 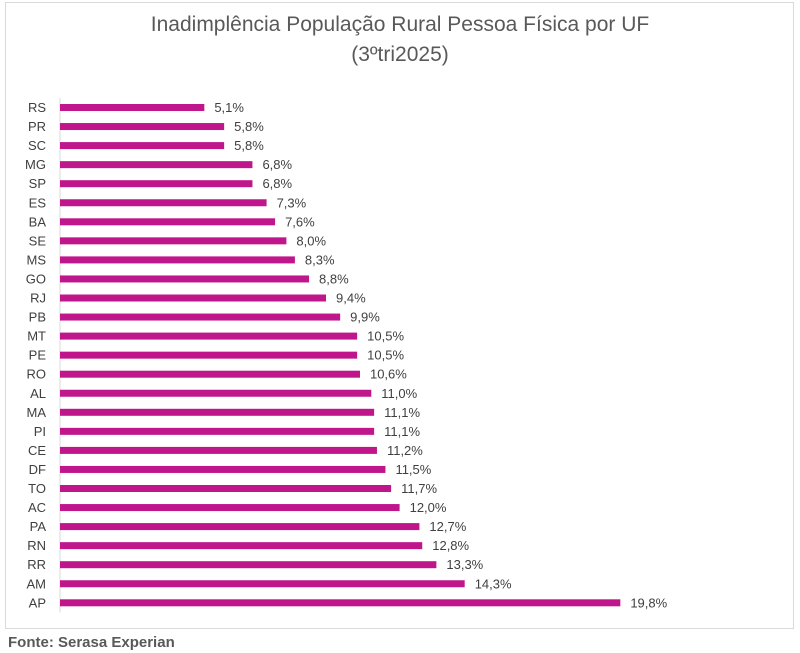 I want to click on data-label: 7,6%, so click(x=300, y=221).